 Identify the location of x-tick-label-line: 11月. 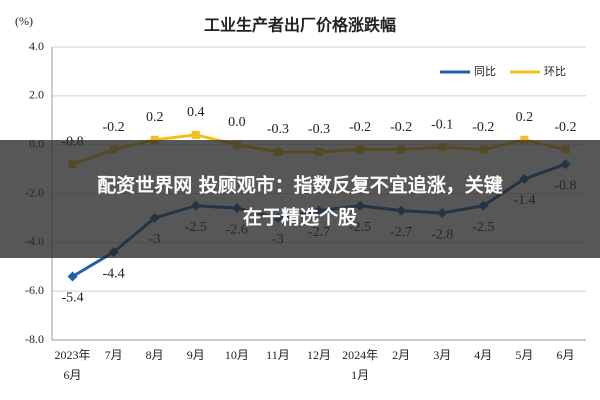
(278, 355).